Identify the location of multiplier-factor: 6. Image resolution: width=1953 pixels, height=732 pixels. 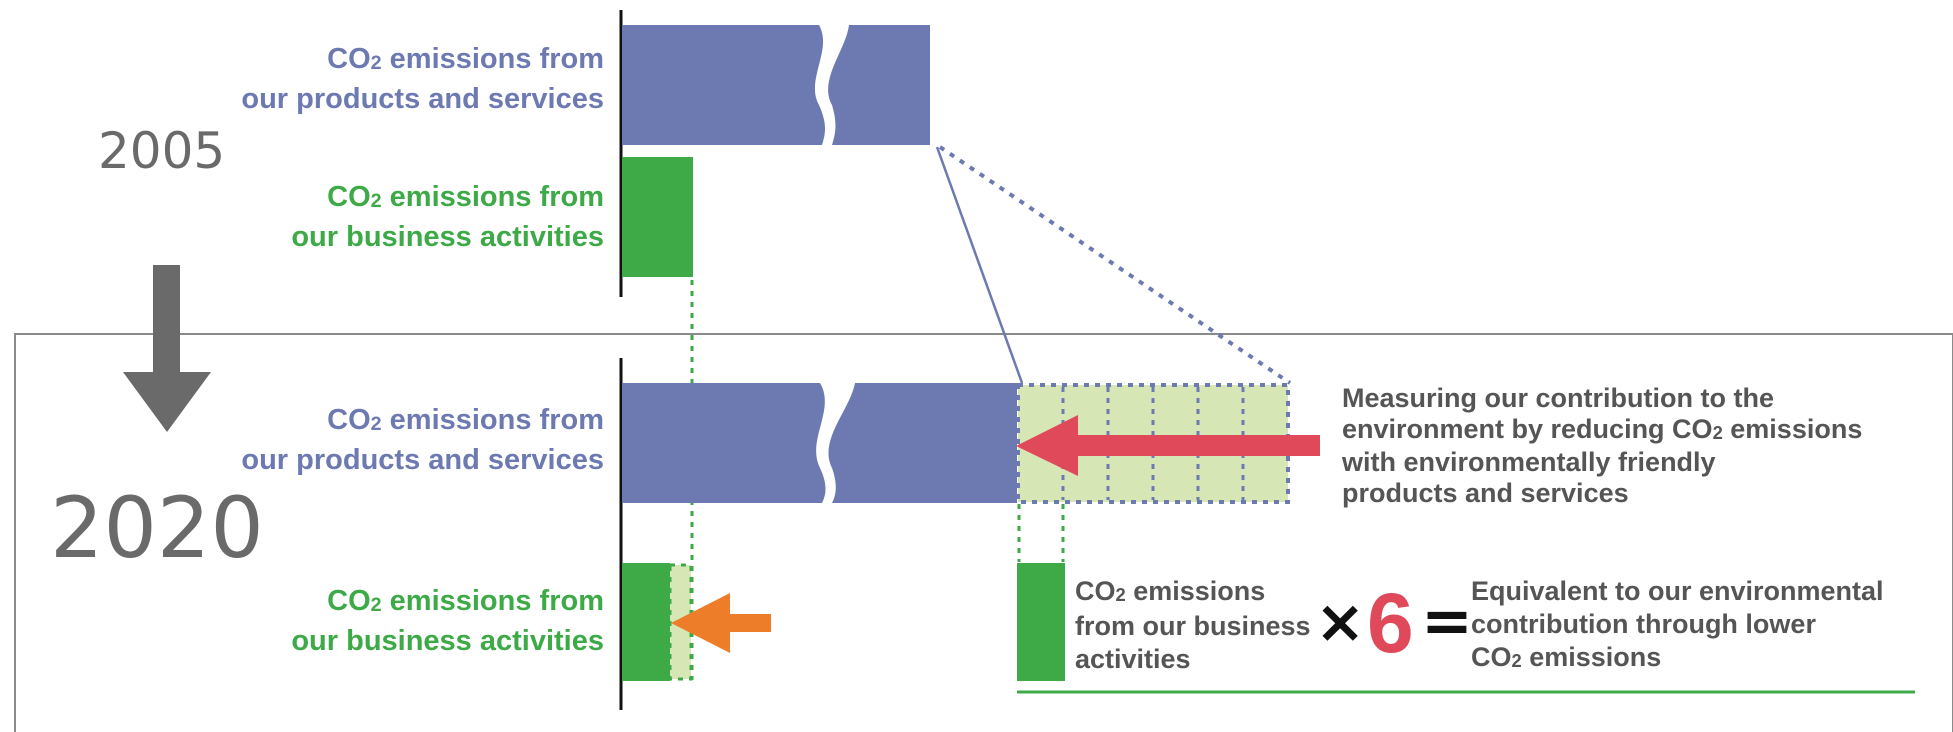
(1390, 623).